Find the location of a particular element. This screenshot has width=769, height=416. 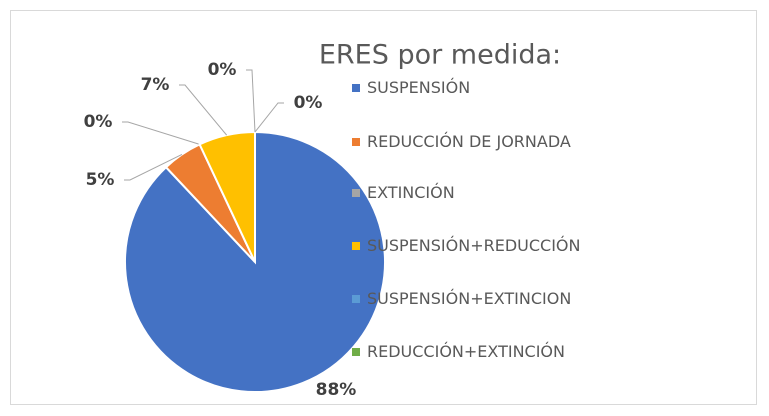

data-label: 7% is located at coordinates (155, 85).